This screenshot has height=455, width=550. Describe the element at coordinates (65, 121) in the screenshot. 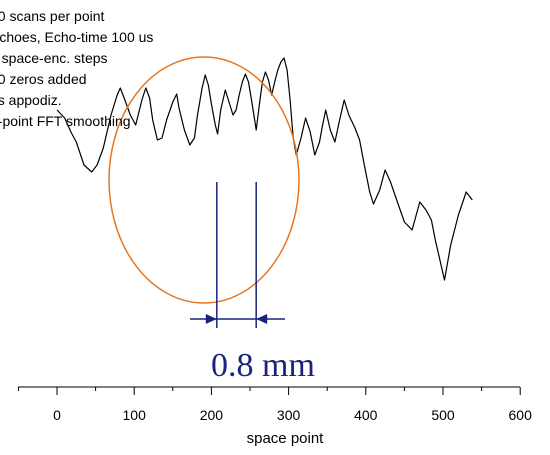

I see `acquisition-note: 0-point FFT smoothing` at that location.